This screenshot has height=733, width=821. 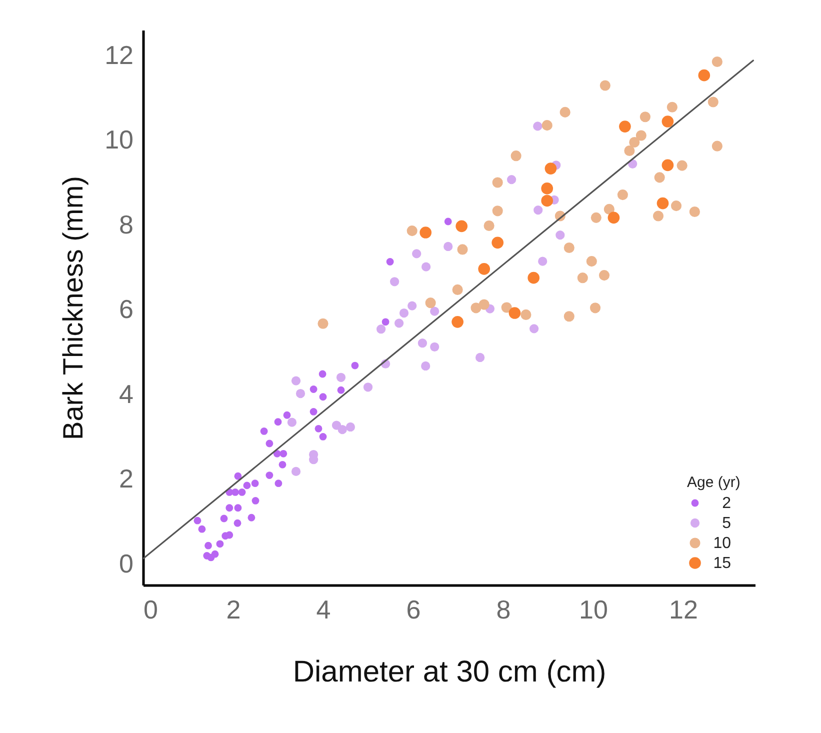 I want to click on x-tick-label: 2, so click(x=233, y=609).